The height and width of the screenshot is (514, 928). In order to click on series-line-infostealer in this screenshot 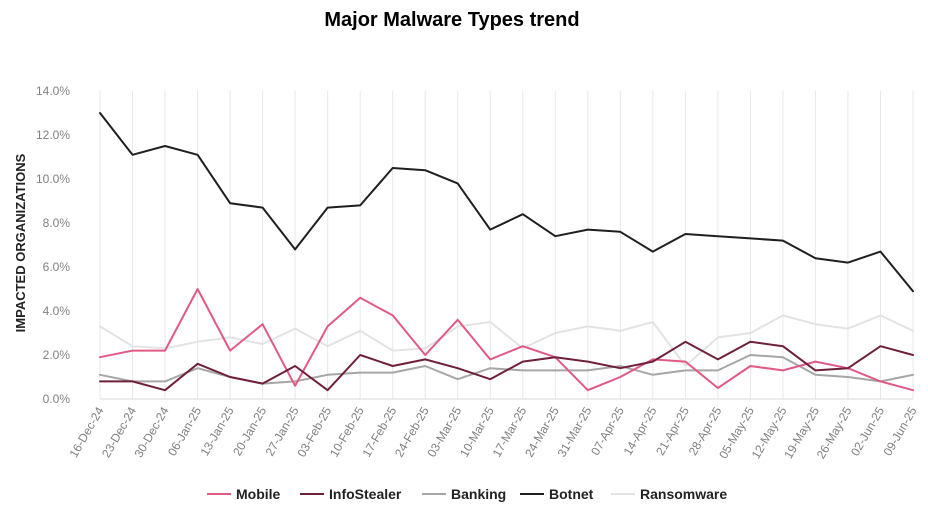, I will do `click(506, 366)`.